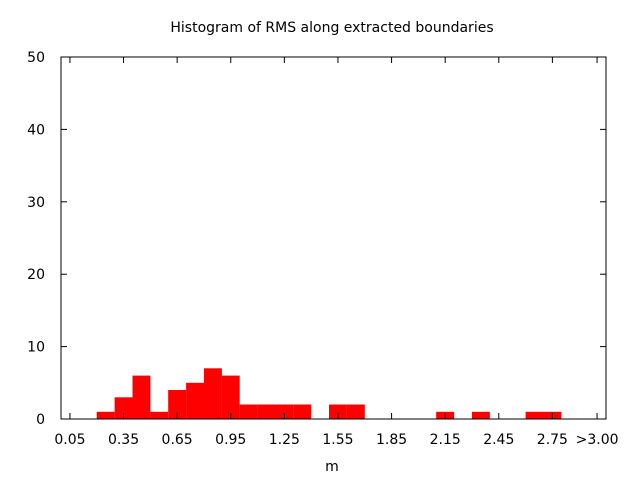 The image size is (640, 480). Describe the element at coordinates (498, 440) in the screenshot. I see `x-tick-label-8: 2.45` at that location.